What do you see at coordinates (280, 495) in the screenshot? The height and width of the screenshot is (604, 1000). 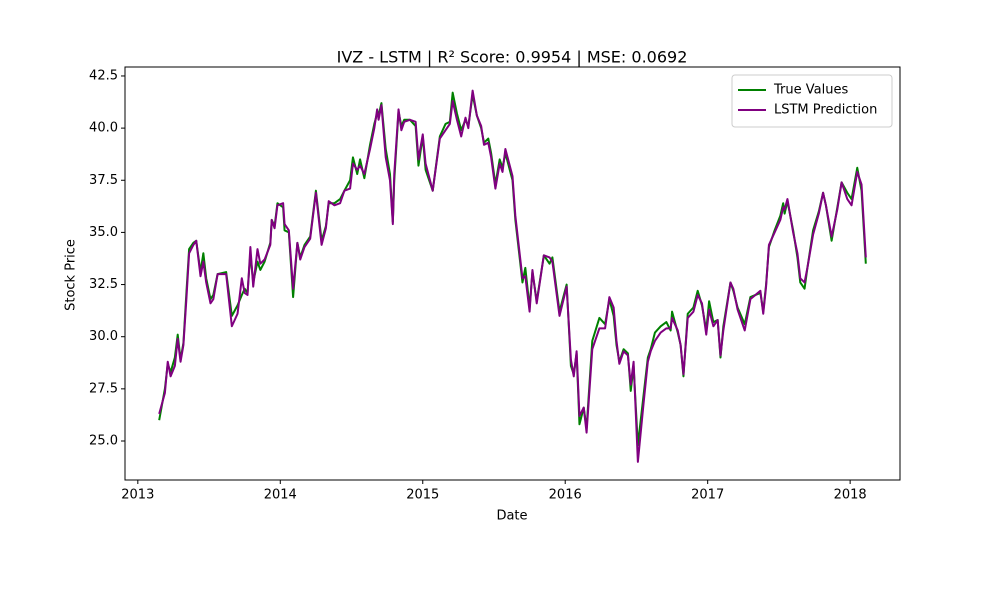 I see `x-tick-label: 2014` at bounding box center [280, 495].